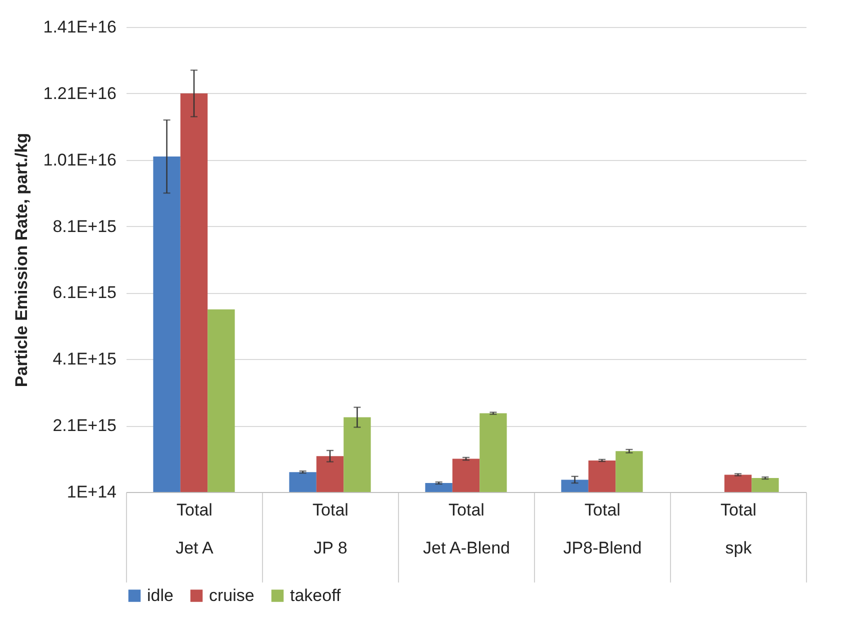 This screenshot has width=866, height=641. Describe the element at coordinates (79, 27) in the screenshot. I see `y-tick-label: 1.41E+16` at that location.